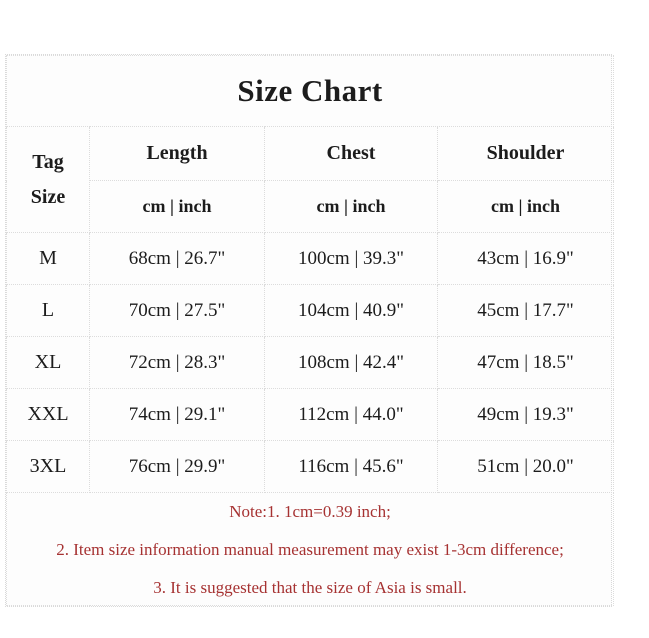 The width and height of the screenshot is (649, 638). Describe the element at coordinates (48, 414) in the screenshot. I see `row-size-label: XXL` at that location.